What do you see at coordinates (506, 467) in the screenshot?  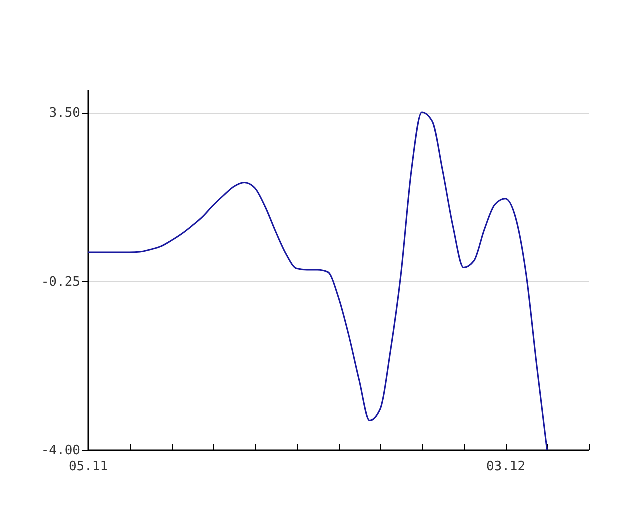 I see `x-tick-label: 03.12` at bounding box center [506, 467].